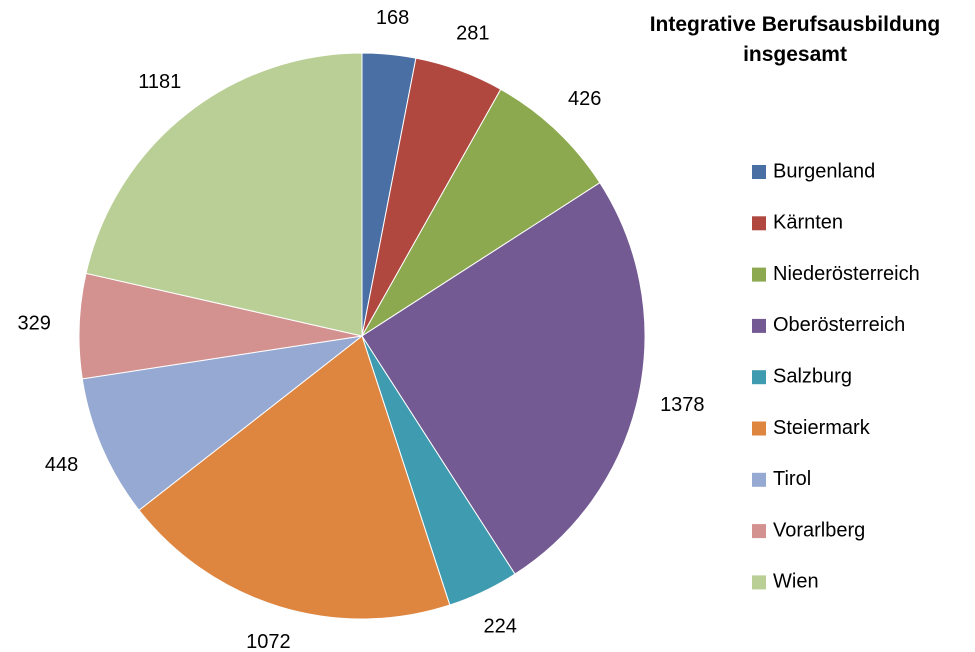 The image size is (975, 652). Describe the element at coordinates (268, 641) in the screenshot. I see `data-label: 1072` at that location.